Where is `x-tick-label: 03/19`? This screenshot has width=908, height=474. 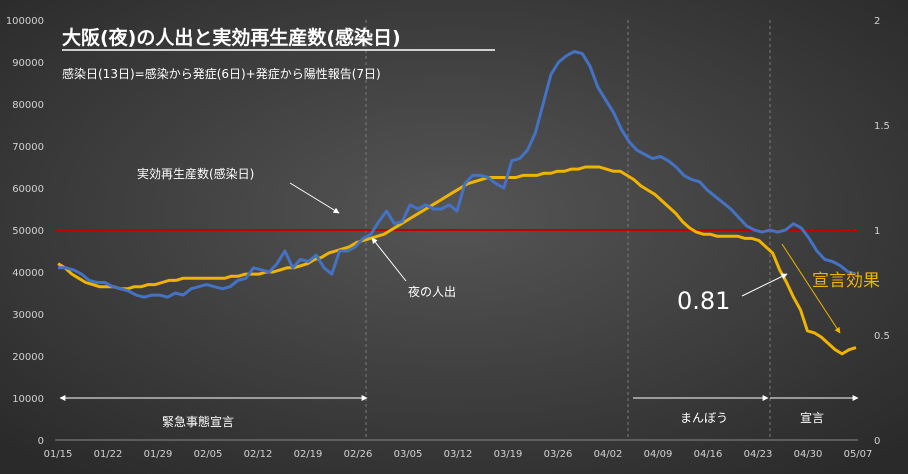 x-tick-label: 03/19 is located at coordinates (508, 454).